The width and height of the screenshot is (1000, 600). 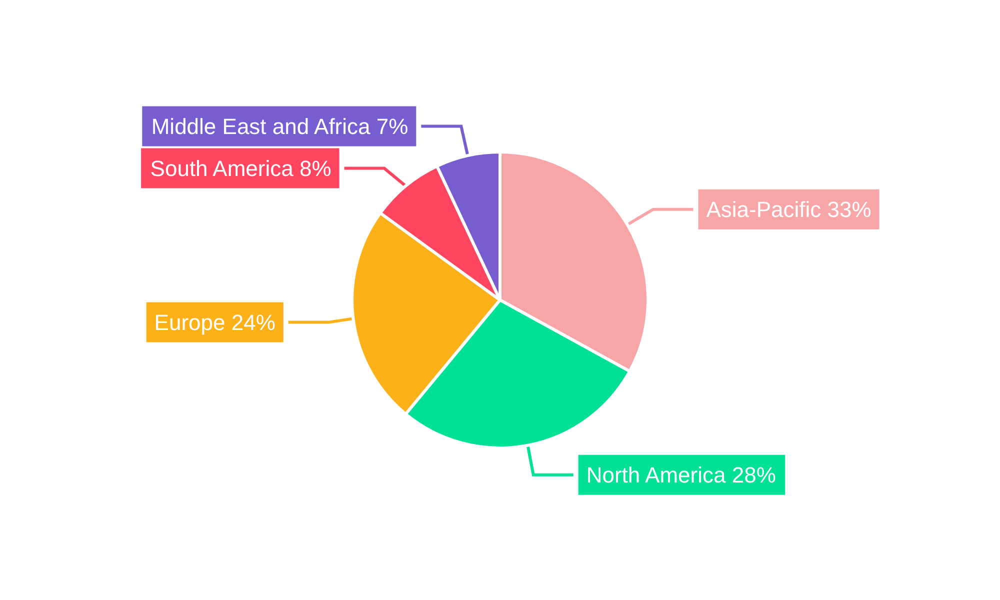 I want to click on slice-label: South America 8%, so click(x=241, y=168).